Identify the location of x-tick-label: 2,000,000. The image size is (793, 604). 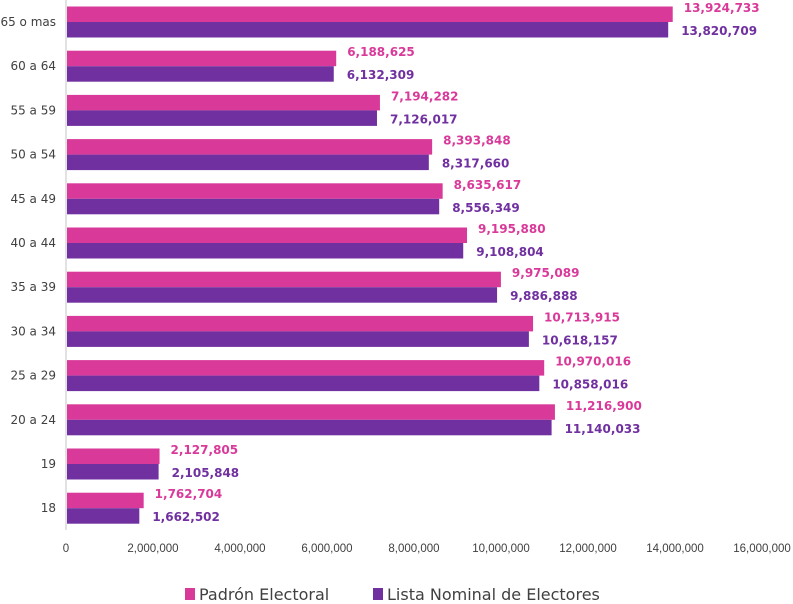
(152, 549).